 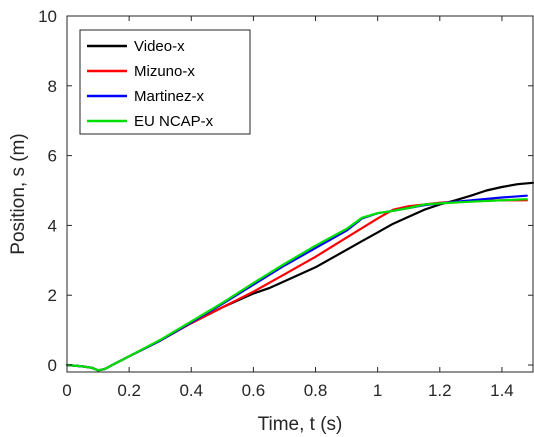 I want to click on x-tick-label: 1.2, so click(x=440, y=390).